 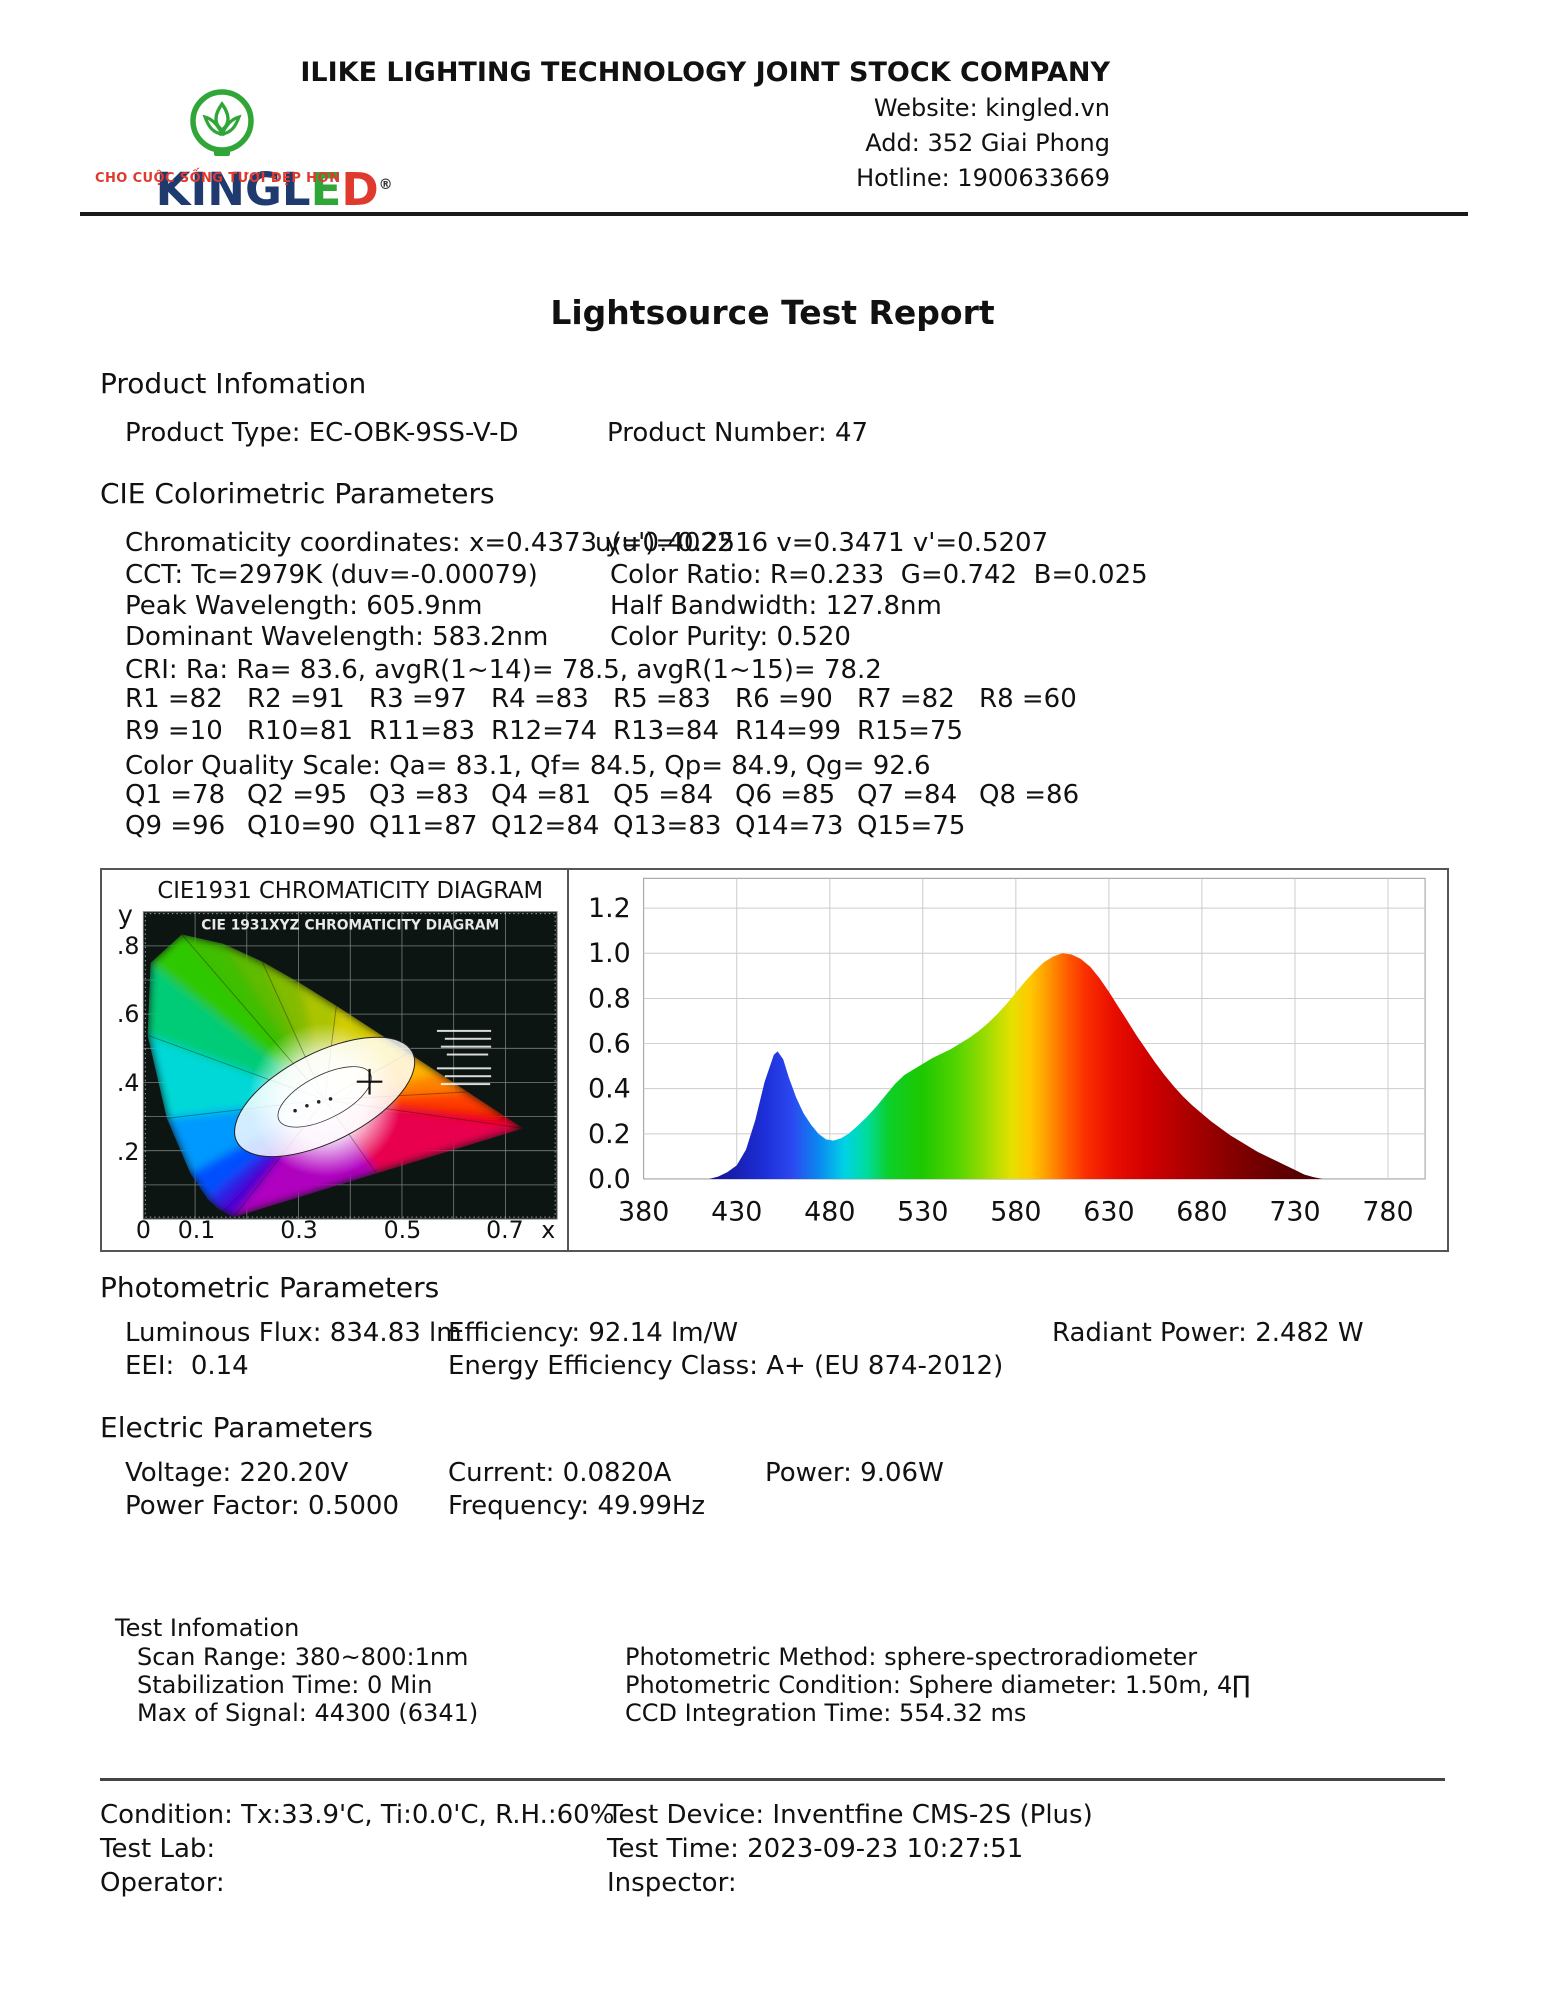 What do you see at coordinates (784, 699) in the screenshot?
I see `r-value: R6 =90` at bounding box center [784, 699].